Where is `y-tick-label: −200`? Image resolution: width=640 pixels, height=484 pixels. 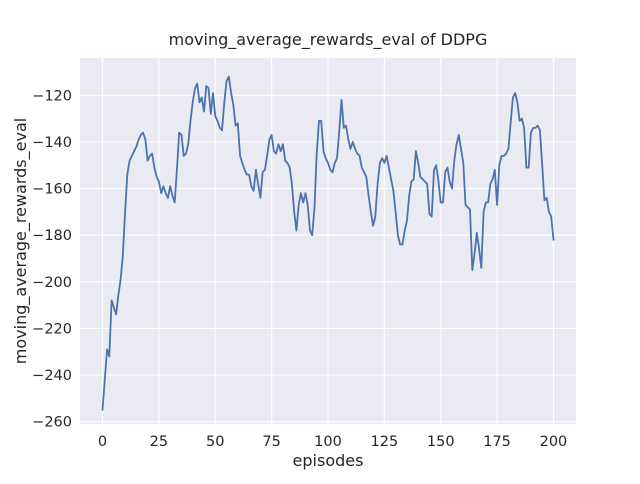 y-tick-label: −200 is located at coordinates (52, 283).